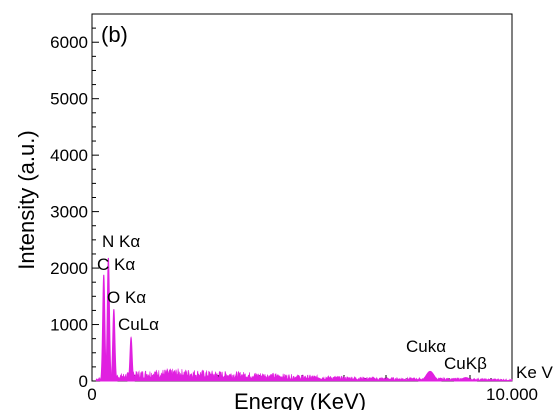 The height and width of the screenshot is (410, 558). I want to click on panel-label: (b), so click(114, 34).